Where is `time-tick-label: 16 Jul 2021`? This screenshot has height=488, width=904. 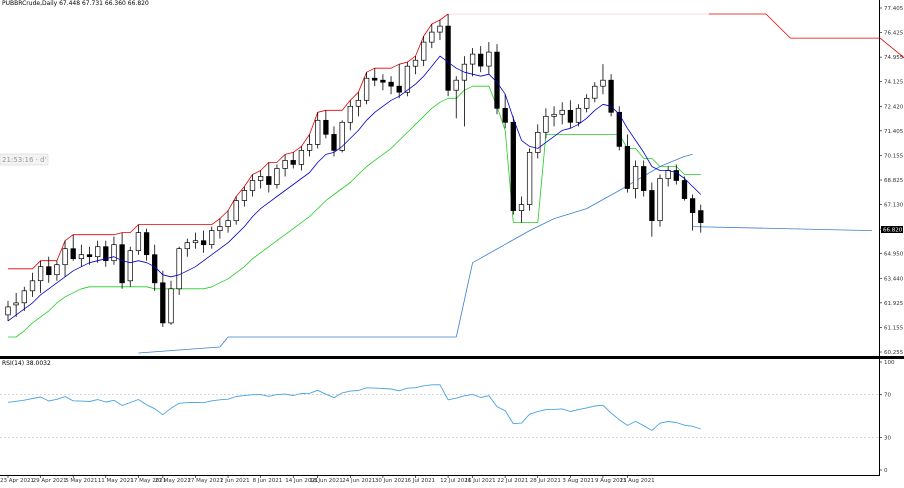 time-tick-label: 16 Jul 2021 is located at coordinates (480, 481).